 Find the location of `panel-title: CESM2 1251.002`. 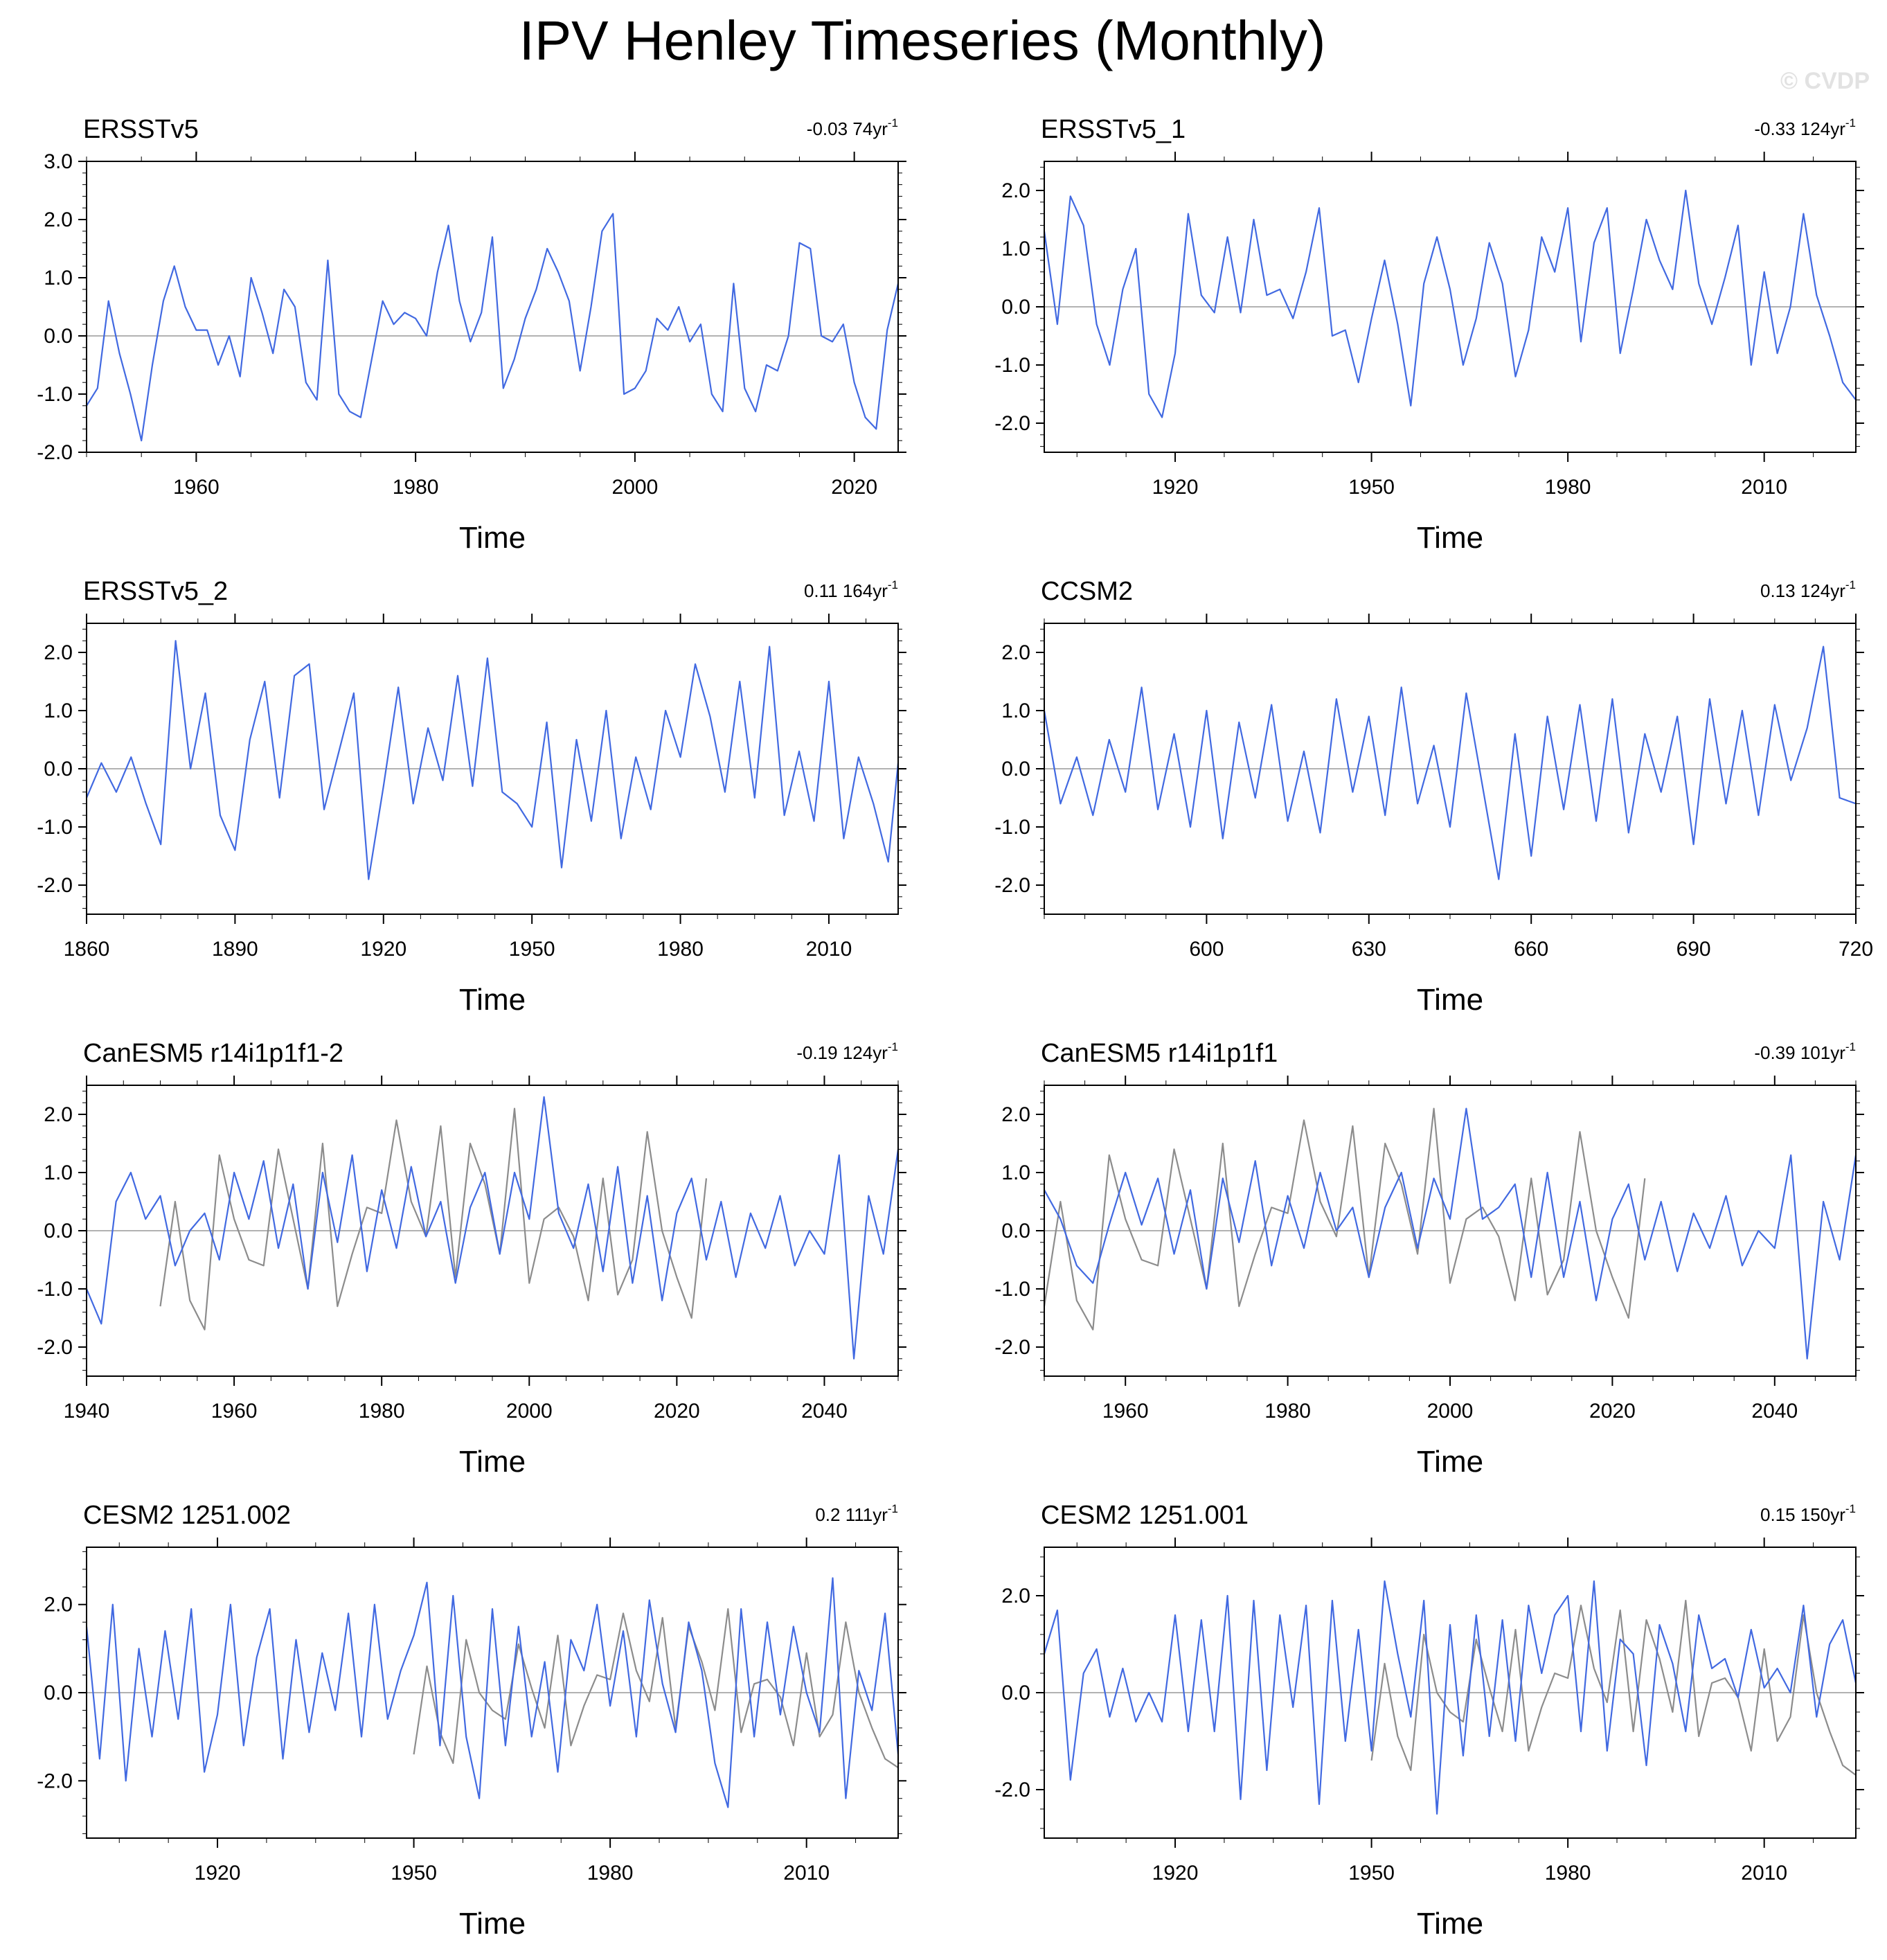

panel-title: CESM2 1251.002 is located at coordinates (187, 1516).